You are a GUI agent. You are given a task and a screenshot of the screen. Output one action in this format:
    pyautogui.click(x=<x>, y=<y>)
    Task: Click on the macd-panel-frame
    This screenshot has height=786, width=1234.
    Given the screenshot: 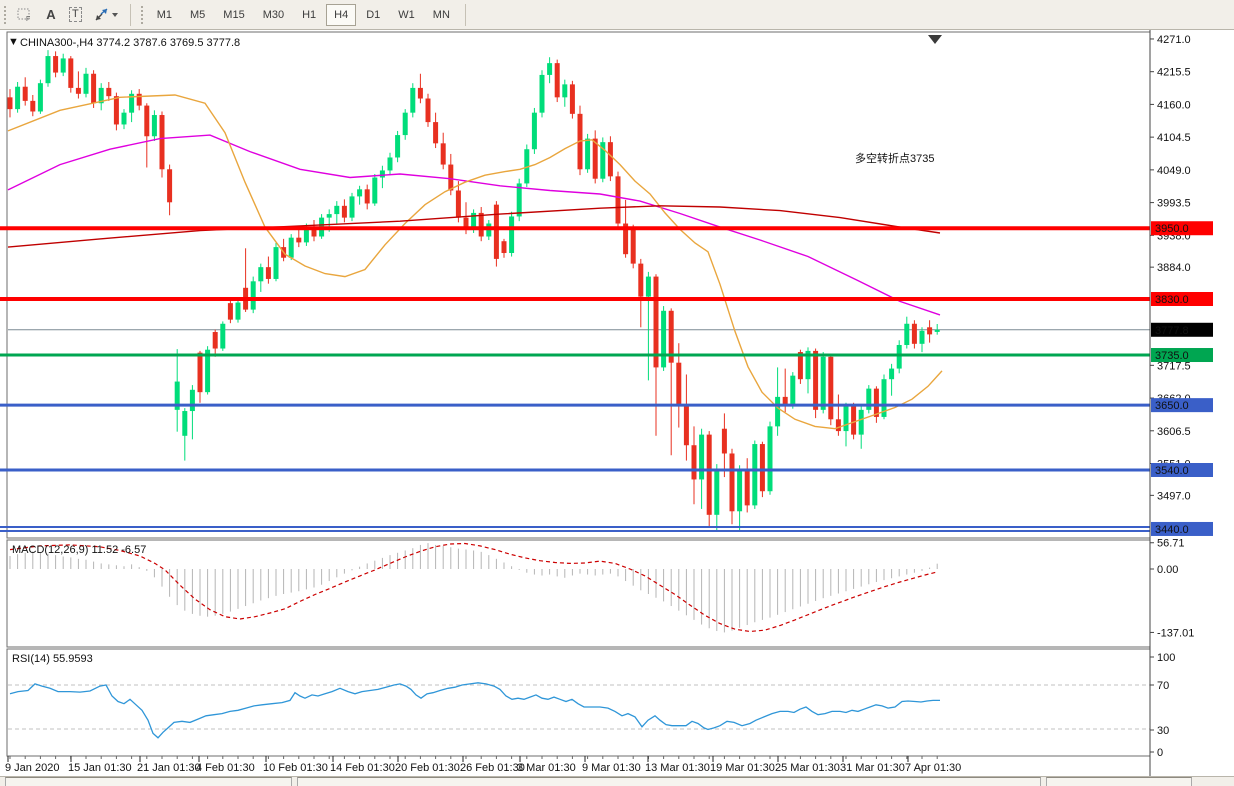 What is the action you would take?
    pyautogui.click(x=578, y=593)
    